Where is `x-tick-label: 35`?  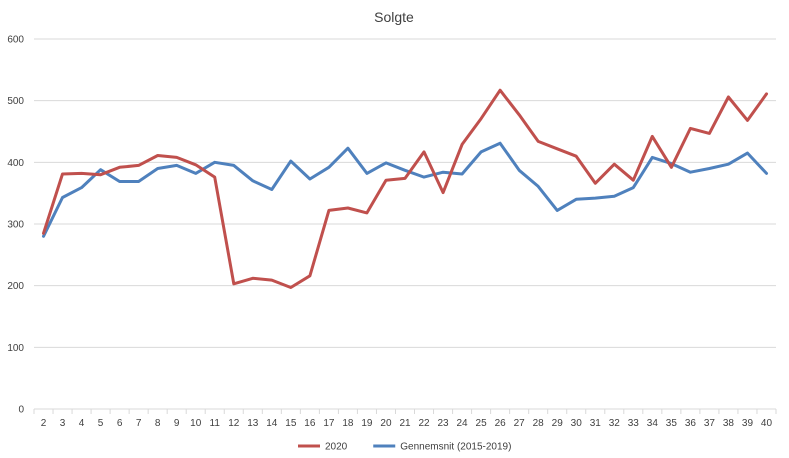 x-tick-label: 35 is located at coordinates (672, 423).